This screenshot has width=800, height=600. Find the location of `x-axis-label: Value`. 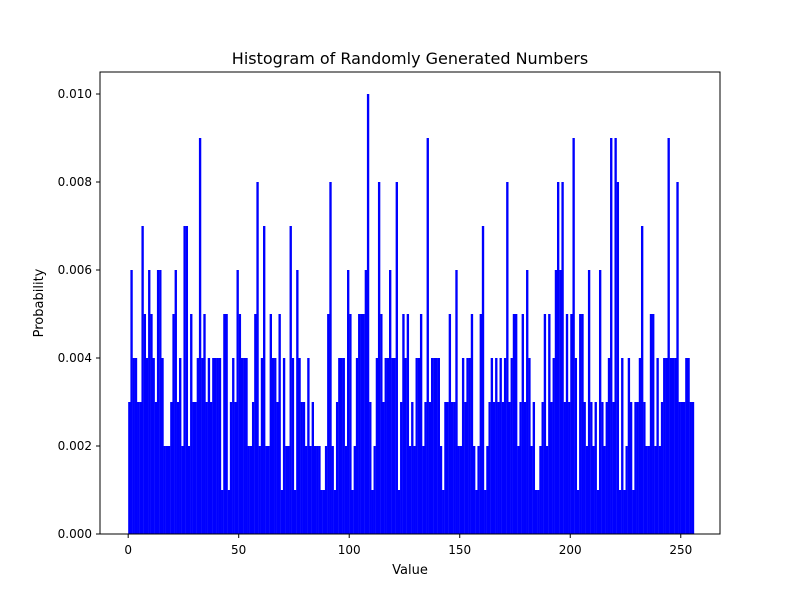

x-axis-label: Value is located at coordinates (410, 570).